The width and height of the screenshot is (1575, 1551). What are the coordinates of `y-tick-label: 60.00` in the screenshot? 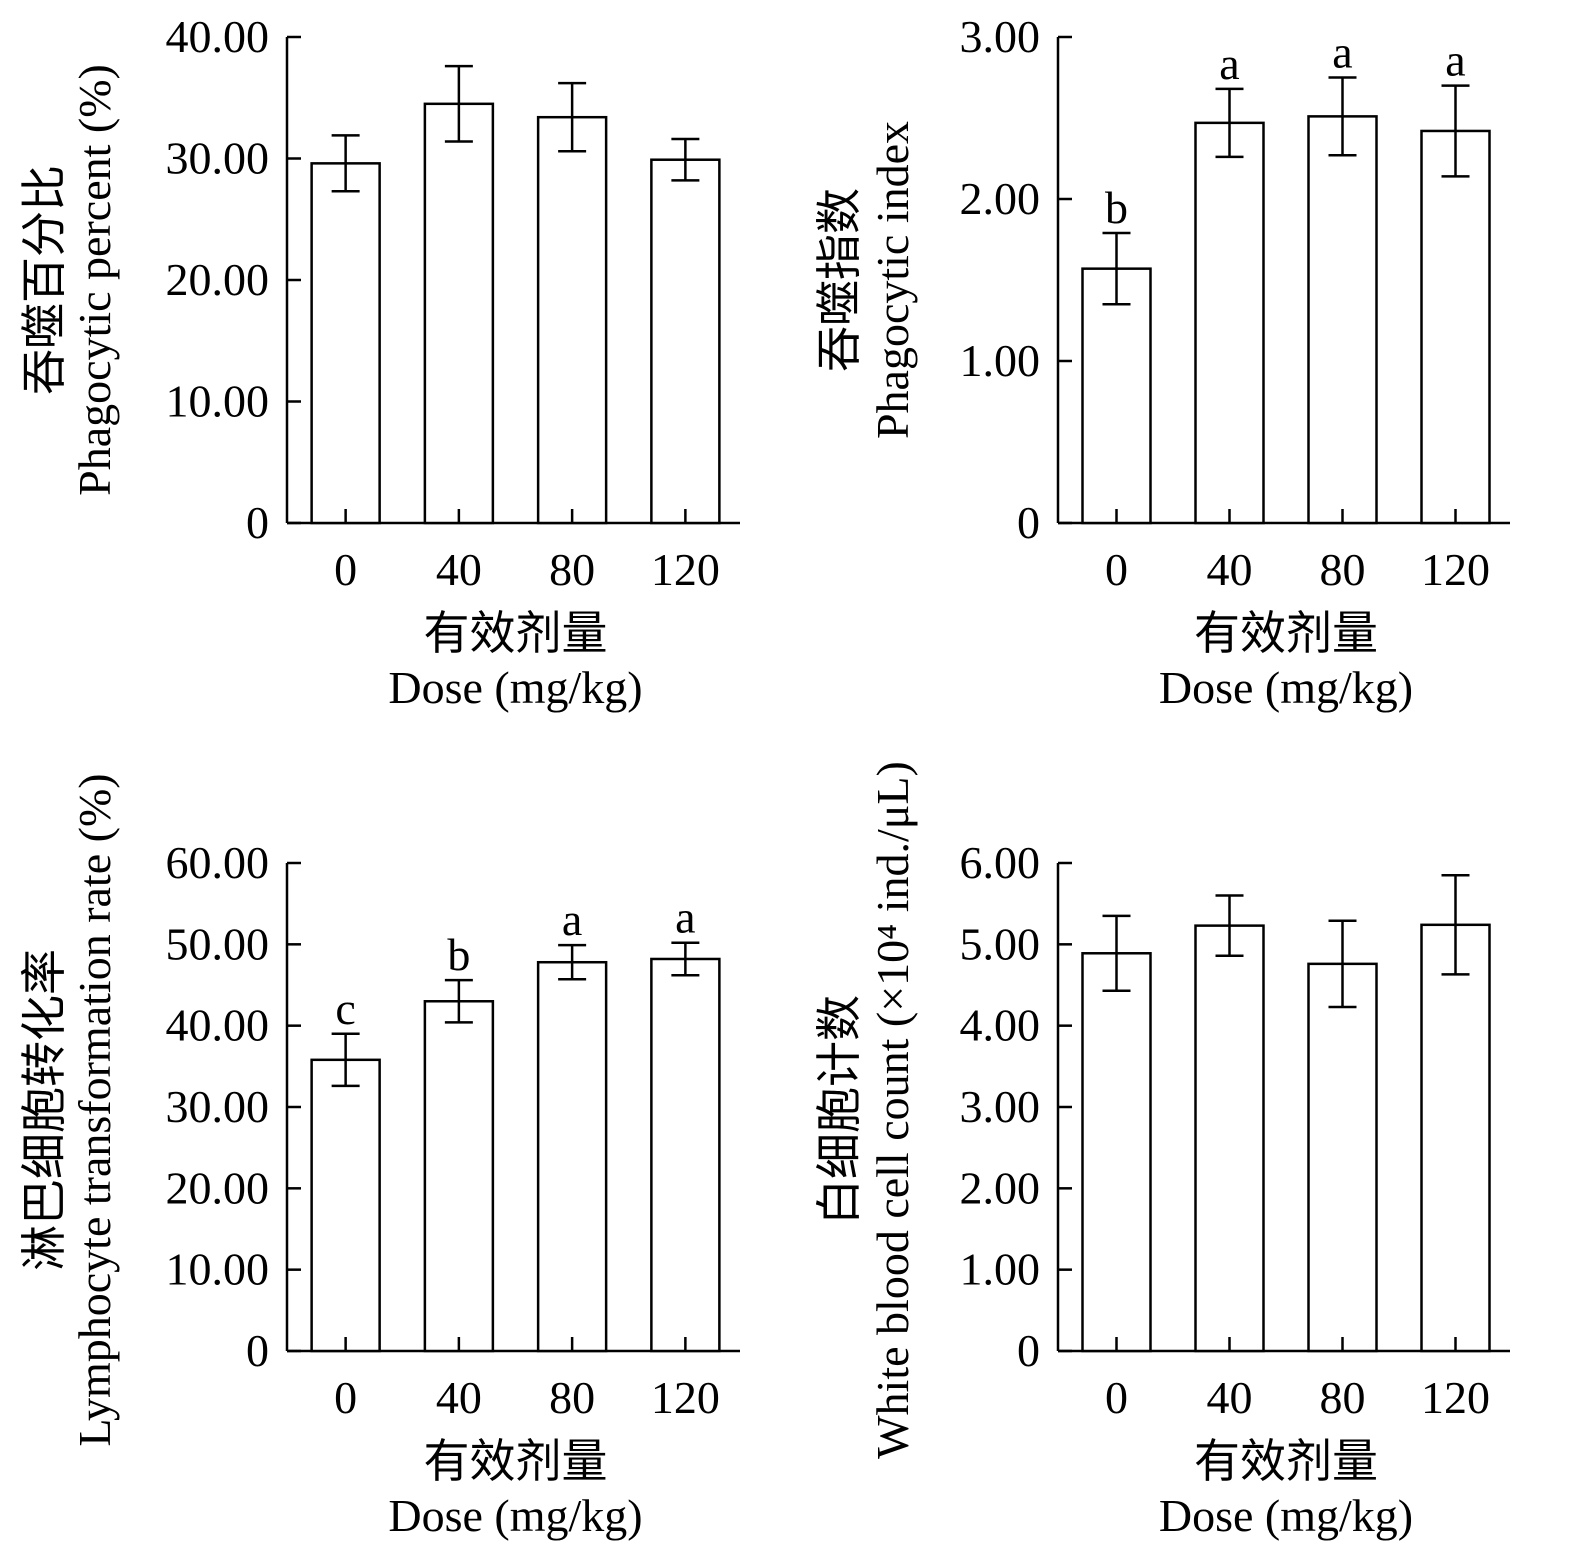 It's located at (218, 862).